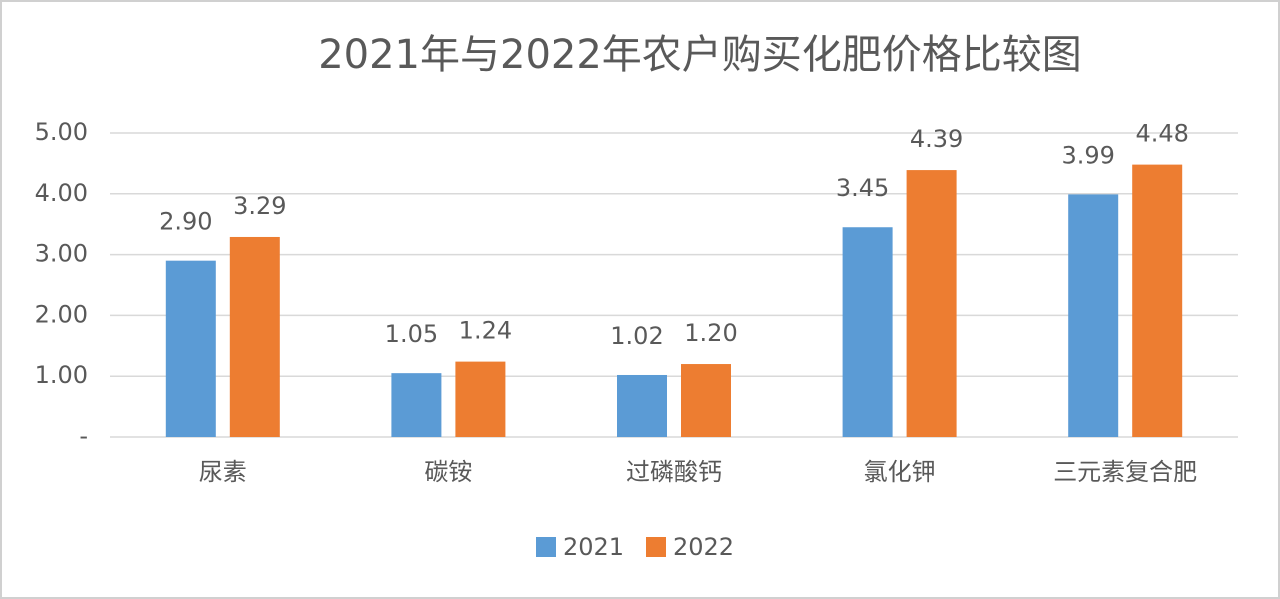 This screenshot has height=599, width=1280. Describe the element at coordinates (61, 132) in the screenshot. I see `y-tick-label: 5.00` at that location.